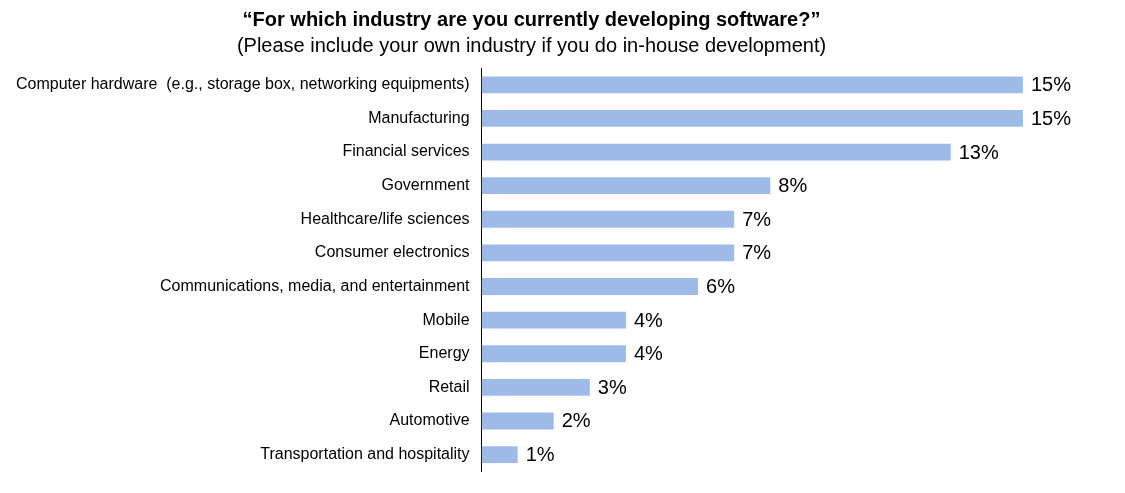 This screenshot has height=493, width=1125. Describe the element at coordinates (612, 386) in the screenshot. I see `data-label: 3%` at that location.